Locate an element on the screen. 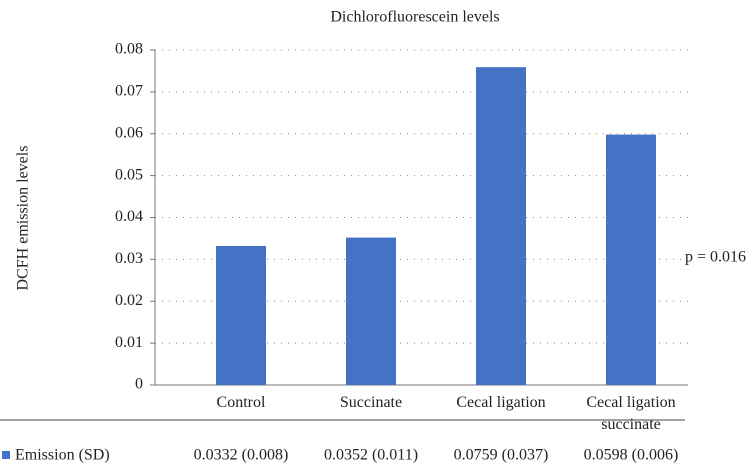 Image resolution: width=752 pixels, height=470 pixels. x-tick-label: Cecal ligation is located at coordinates (501, 402).